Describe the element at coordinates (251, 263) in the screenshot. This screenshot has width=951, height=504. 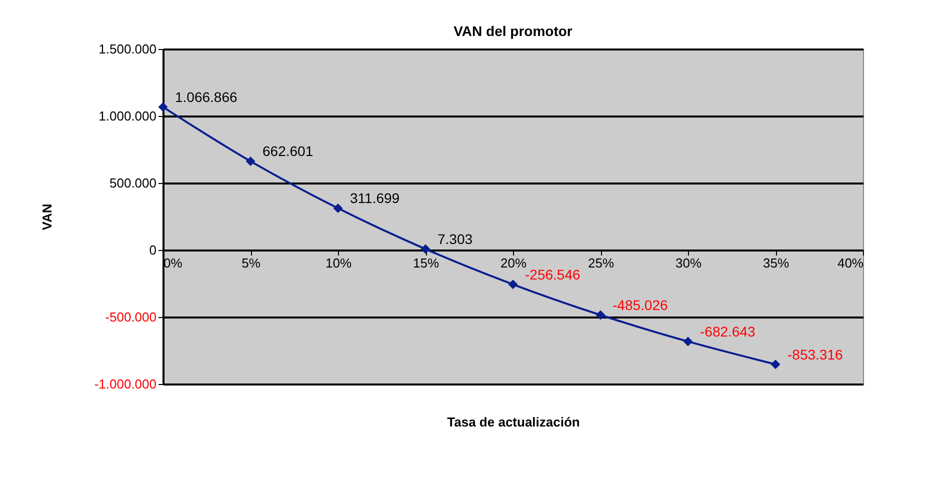
I see `x-tick-label: 5%` at that location.